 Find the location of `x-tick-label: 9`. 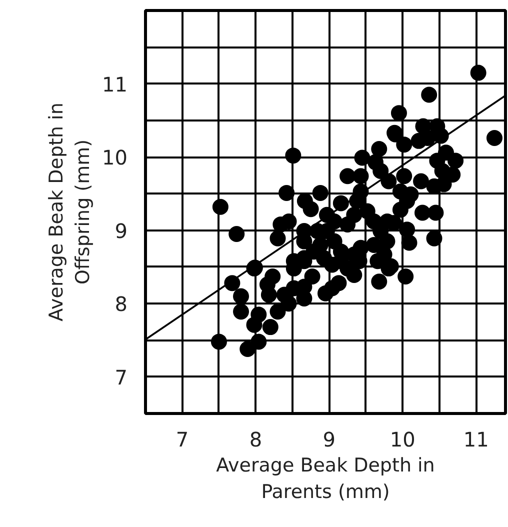

x-tick-label: 9 is located at coordinates (329, 440).